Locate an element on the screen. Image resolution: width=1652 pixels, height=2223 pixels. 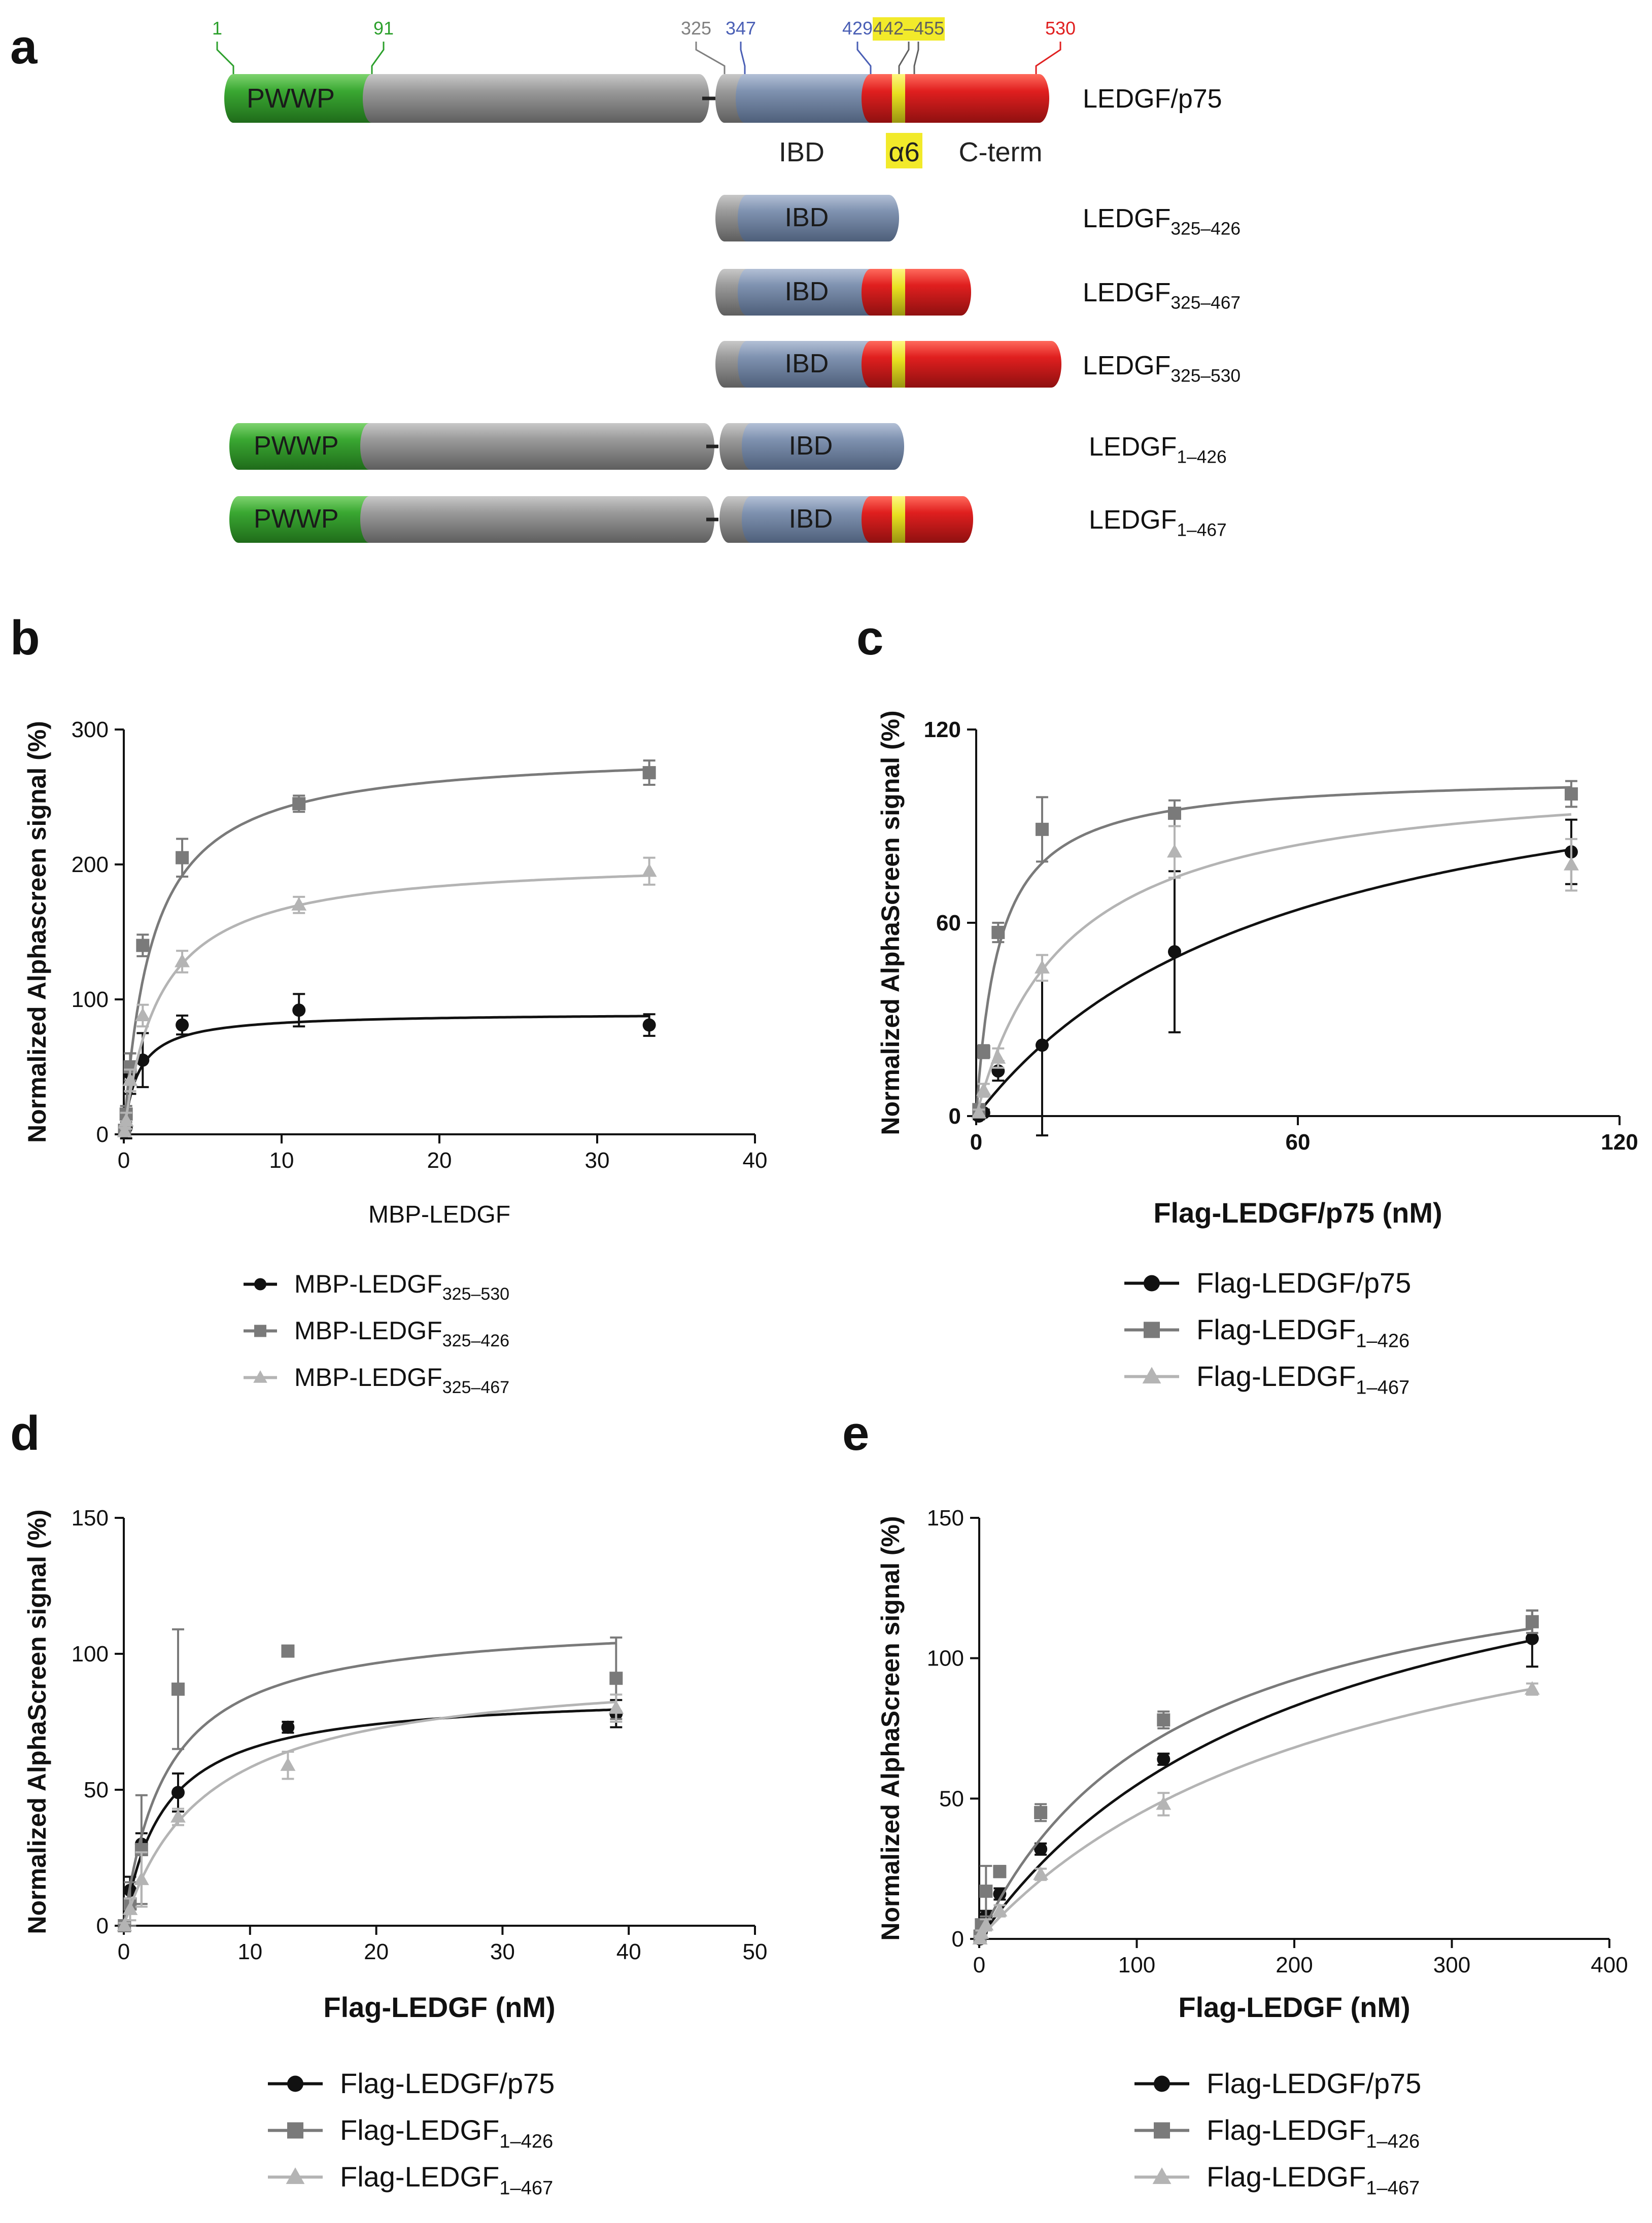
construct-row: IBD is located at coordinates (807, 218).